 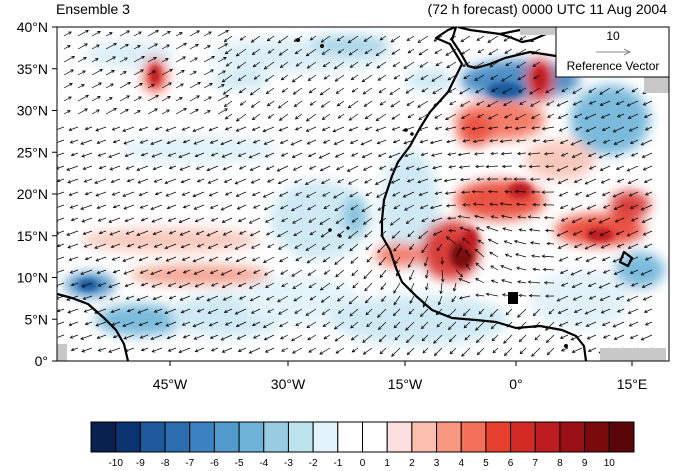 What do you see at coordinates (239, 463) in the screenshot?
I see `colorbar-label: -5` at bounding box center [239, 463].